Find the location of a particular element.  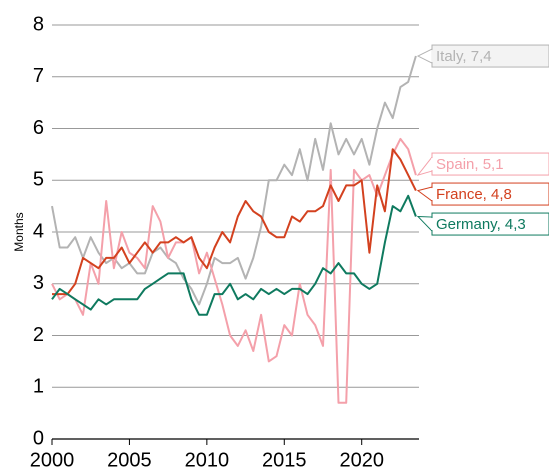

series-label: Spain, 5,1 is located at coordinates (470, 164).